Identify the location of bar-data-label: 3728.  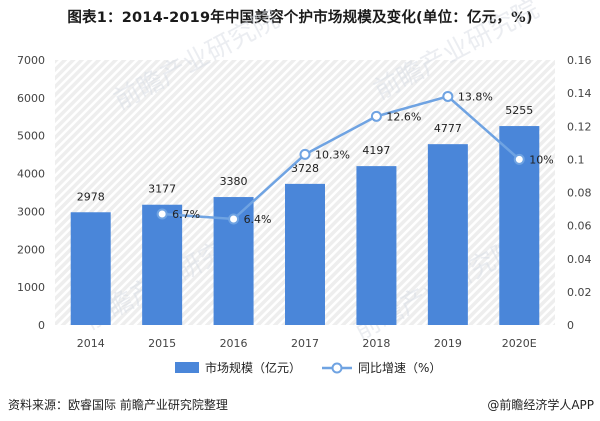
(305, 168).